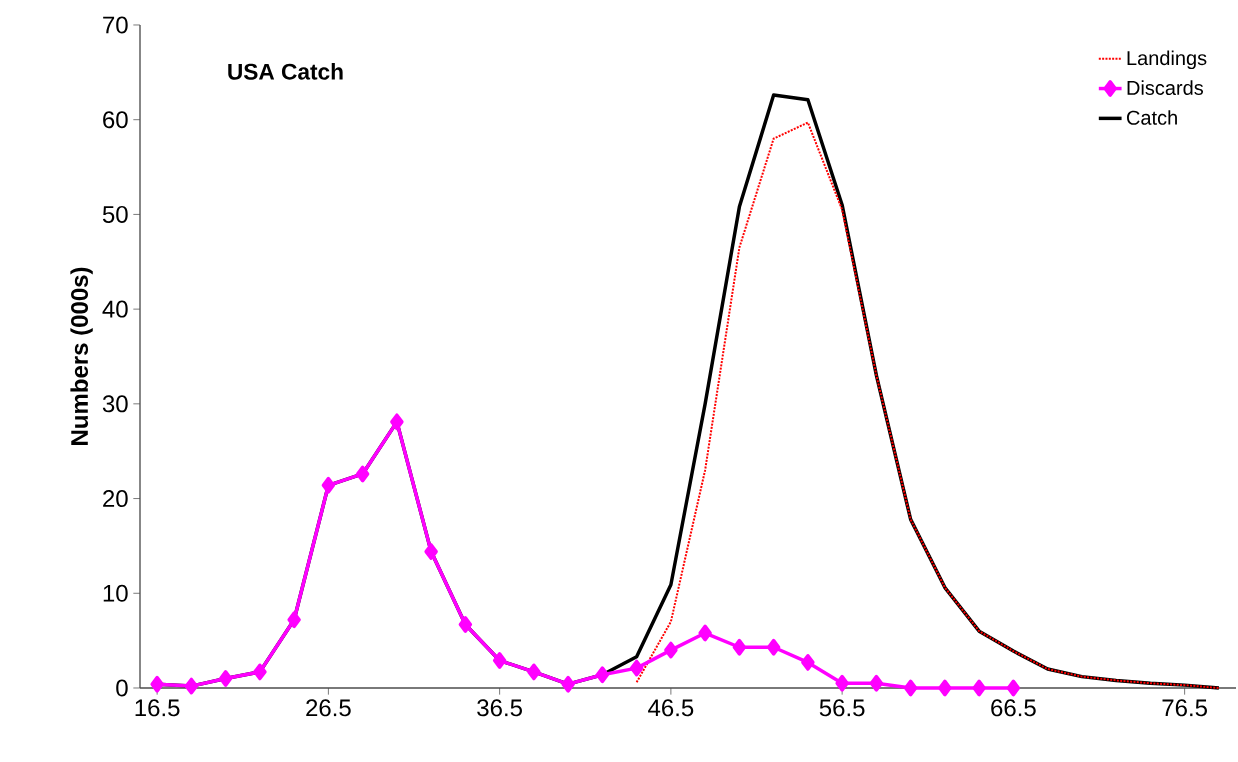 This screenshot has height=762, width=1238. Describe the element at coordinates (115, 499) in the screenshot. I see `y-tick-label: 20` at that location.